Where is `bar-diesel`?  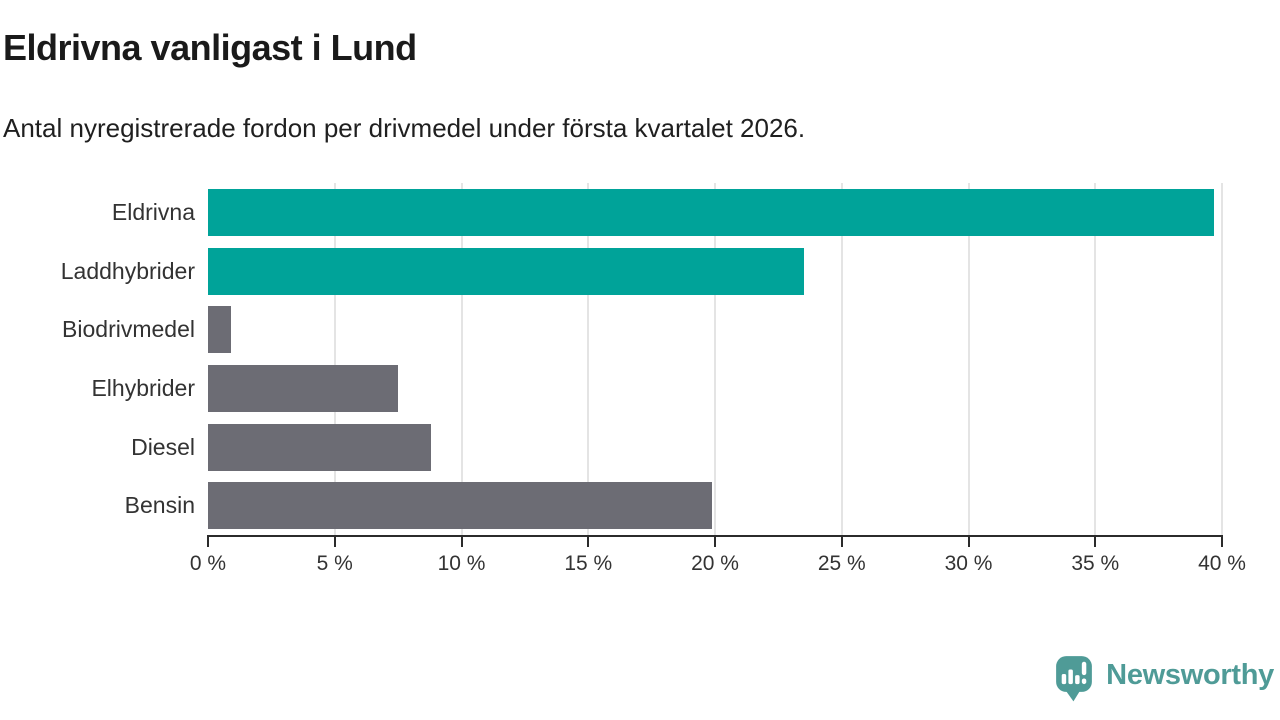 bar-diesel is located at coordinates (320, 447).